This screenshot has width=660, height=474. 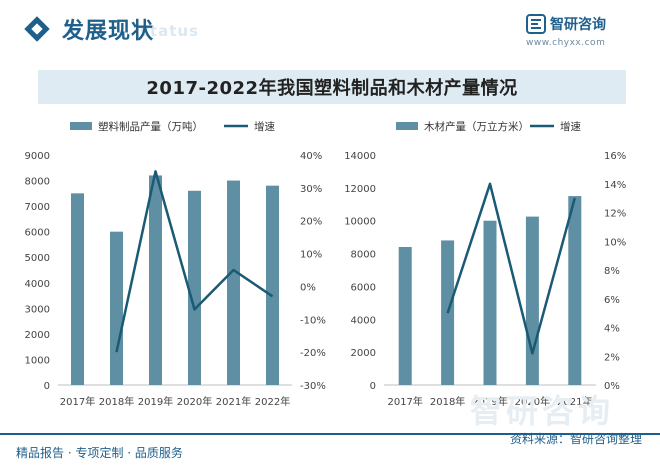 I want to click on legend-label: 塑料制品产量（万吨）, so click(x=150, y=126).